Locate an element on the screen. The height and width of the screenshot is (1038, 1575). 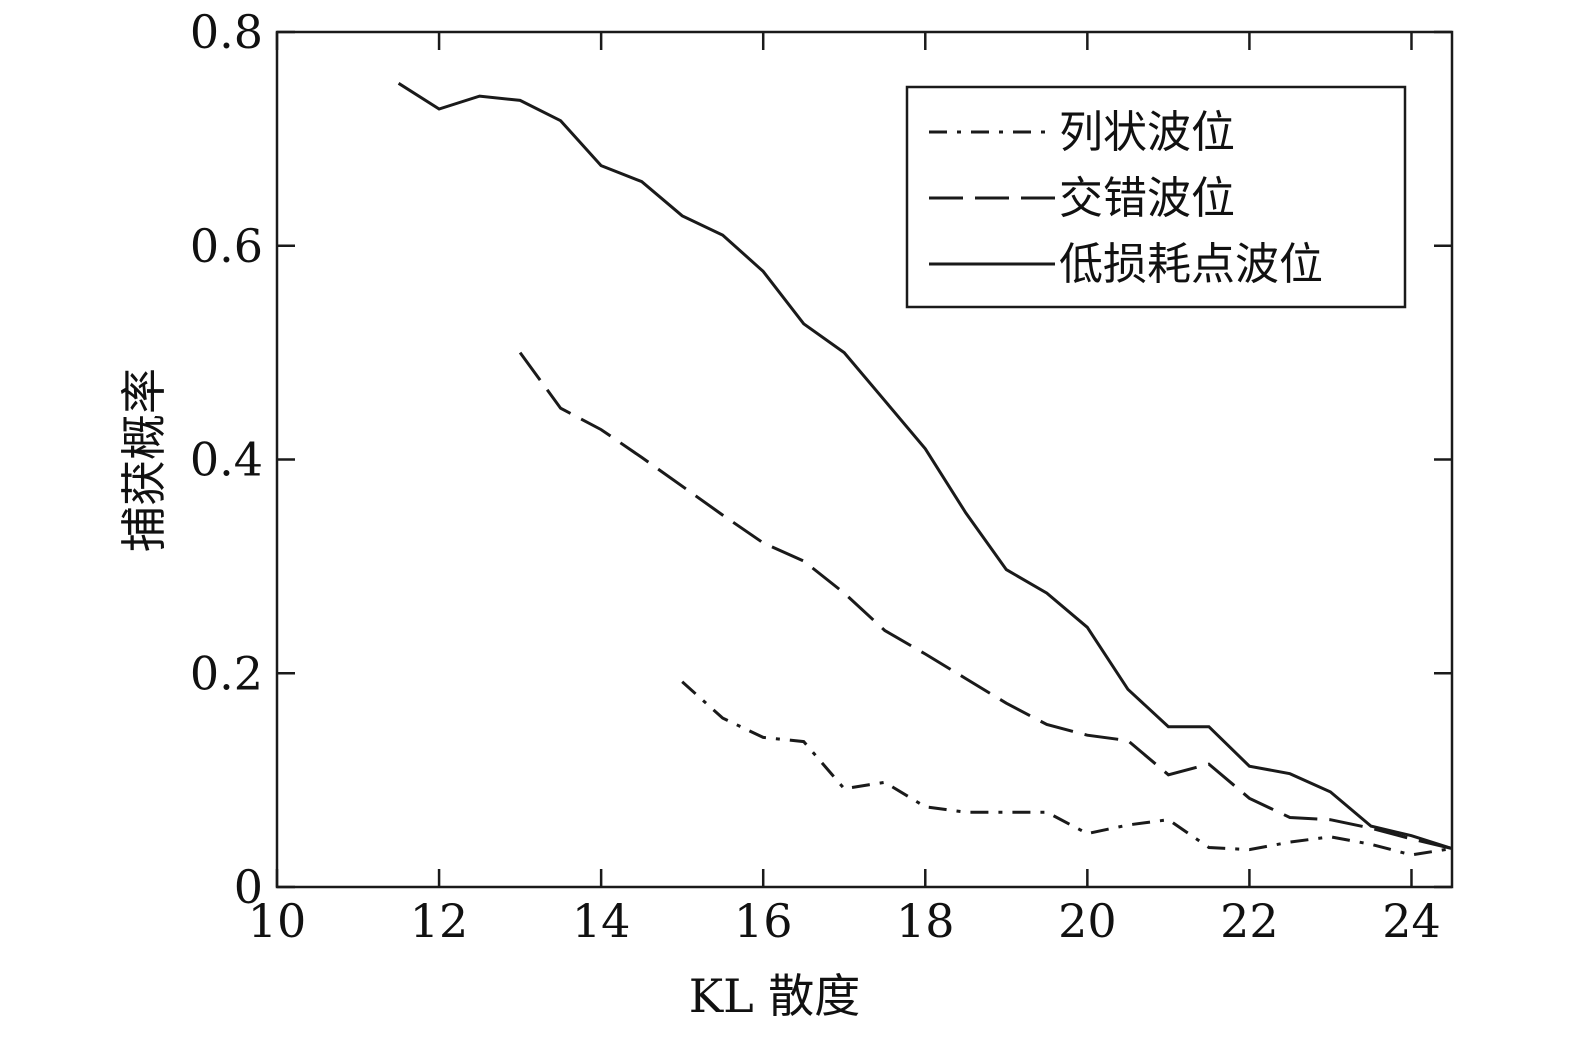
legend-label-3: 低损耗点波位 is located at coordinates (1191, 264).